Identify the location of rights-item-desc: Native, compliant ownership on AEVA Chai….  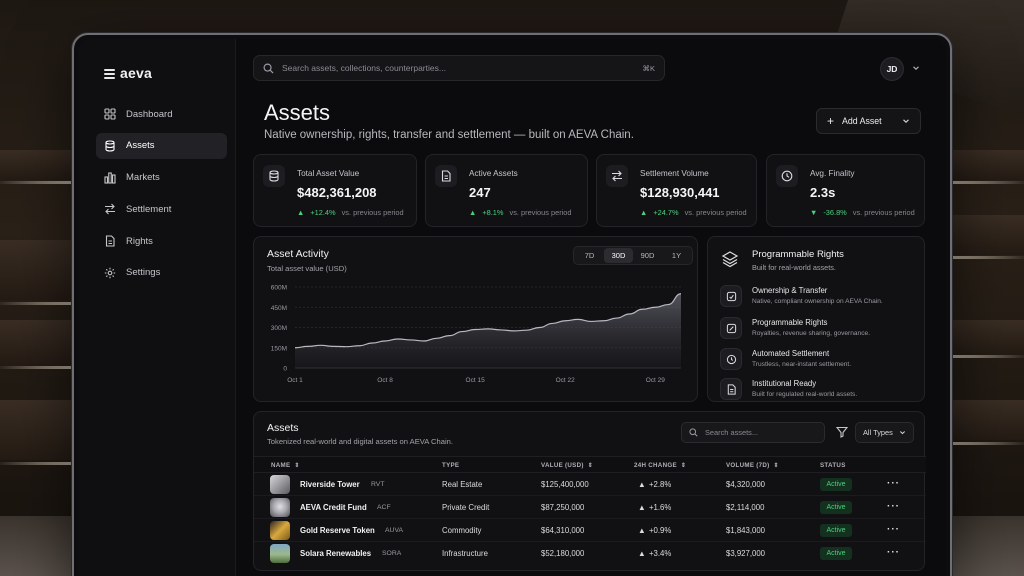
(817, 301).